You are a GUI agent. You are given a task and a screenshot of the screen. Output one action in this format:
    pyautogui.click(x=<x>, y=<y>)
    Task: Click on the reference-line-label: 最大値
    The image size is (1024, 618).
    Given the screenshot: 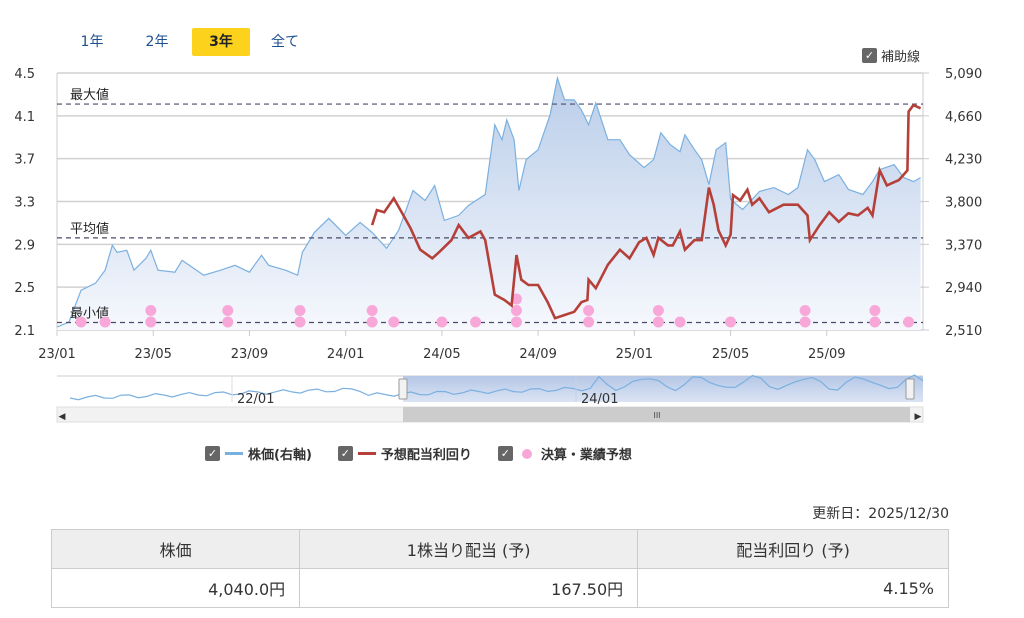 What is the action you would take?
    pyautogui.click(x=89, y=95)
    